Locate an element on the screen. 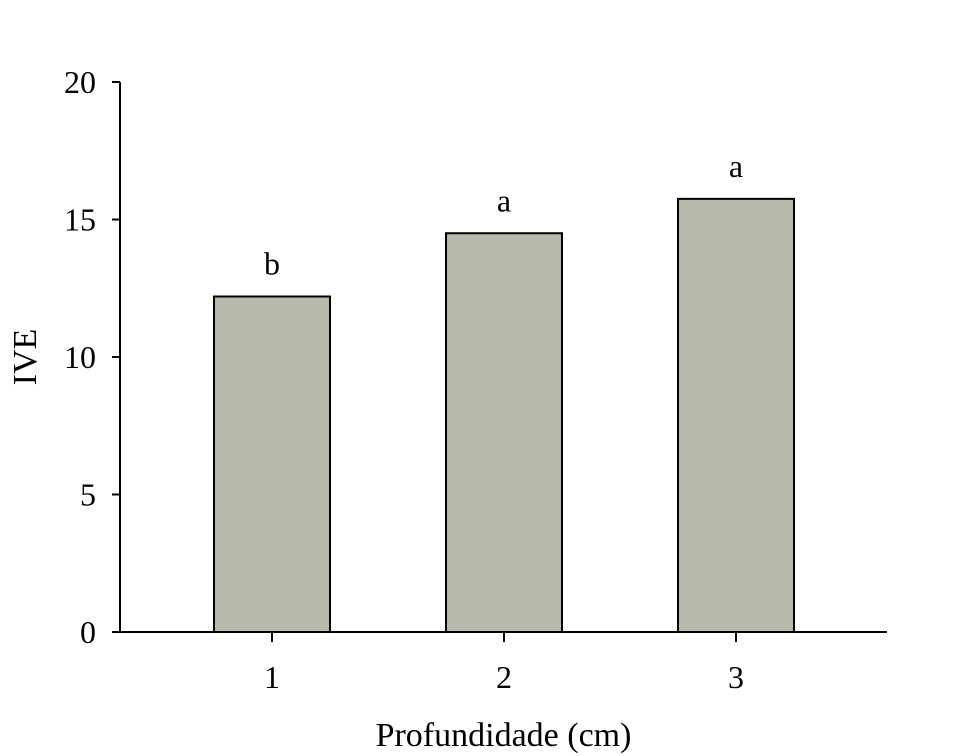  x-tick-label-1: 1 is located at coordinates (272, 677).